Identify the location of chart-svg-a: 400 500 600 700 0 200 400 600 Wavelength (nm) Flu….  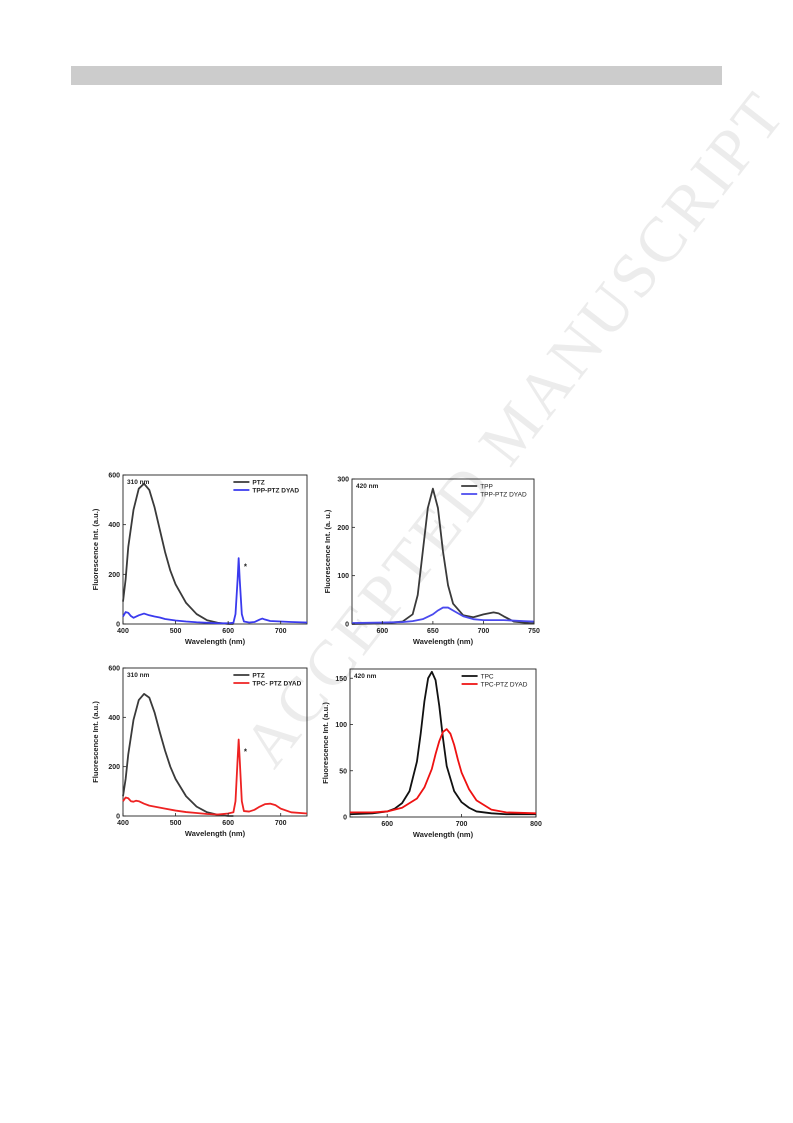
(199, 559).